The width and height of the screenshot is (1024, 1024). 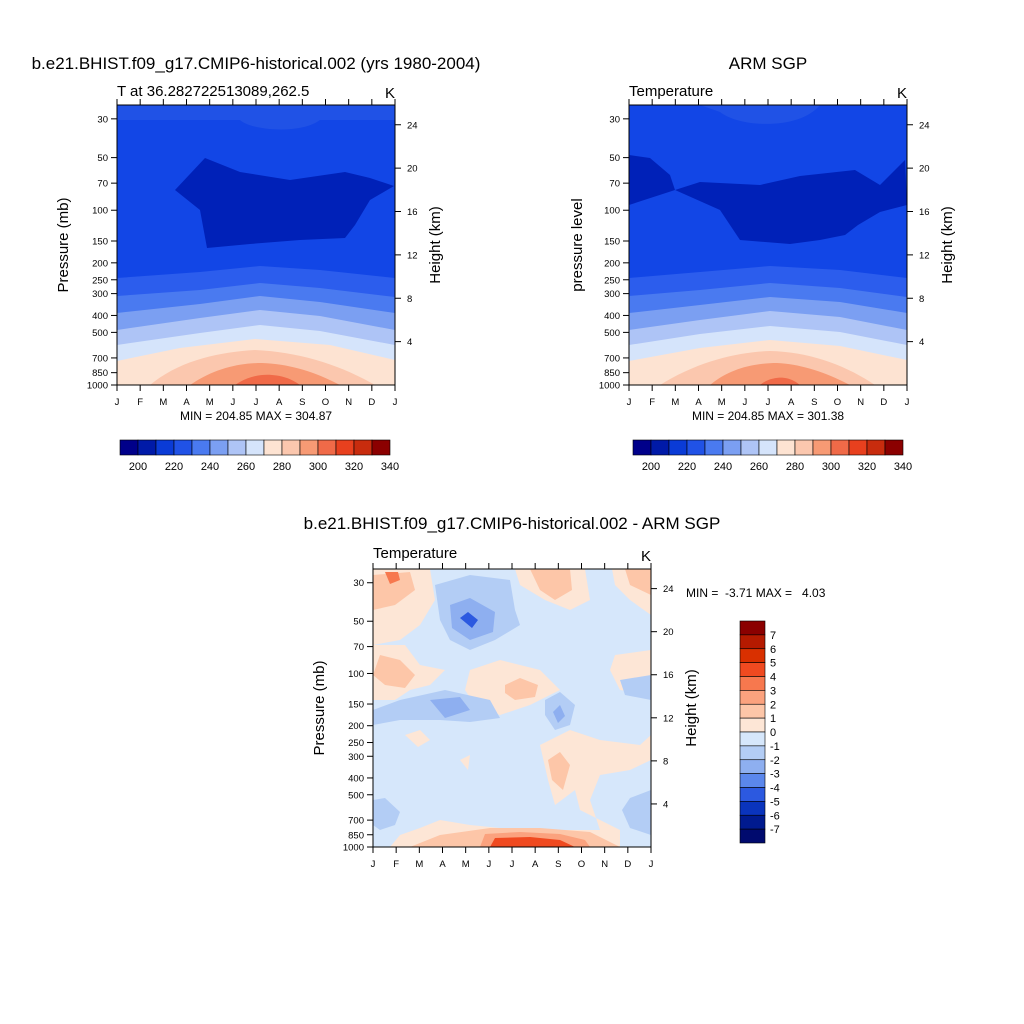 I want to click on panel2-title: ARM SGP, so click(x=768, y=63).